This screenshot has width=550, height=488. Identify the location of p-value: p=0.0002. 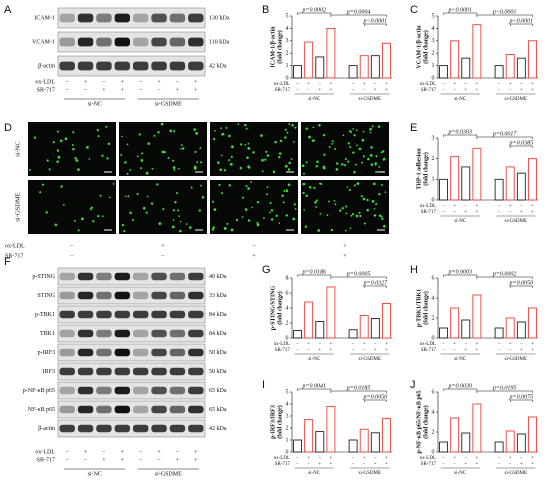
(504, 274).